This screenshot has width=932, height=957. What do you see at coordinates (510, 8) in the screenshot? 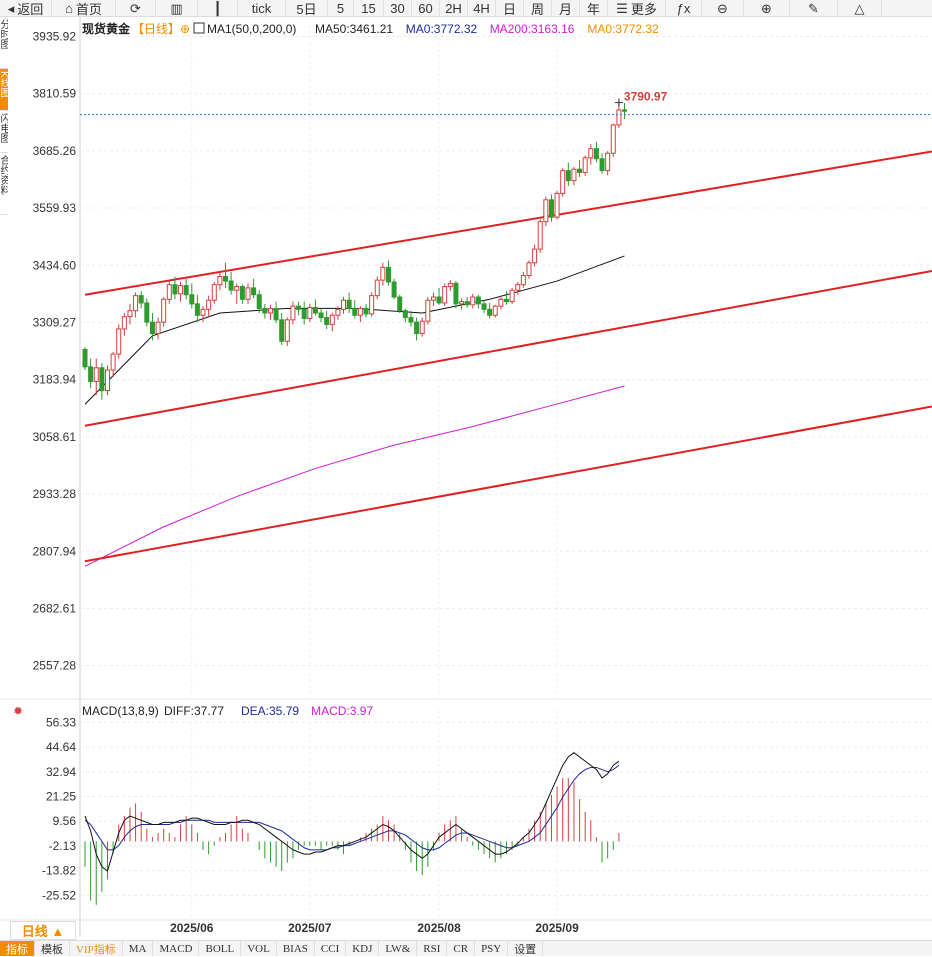
I see `toolbar-day-button: 日` at bounding box center [510, 8].